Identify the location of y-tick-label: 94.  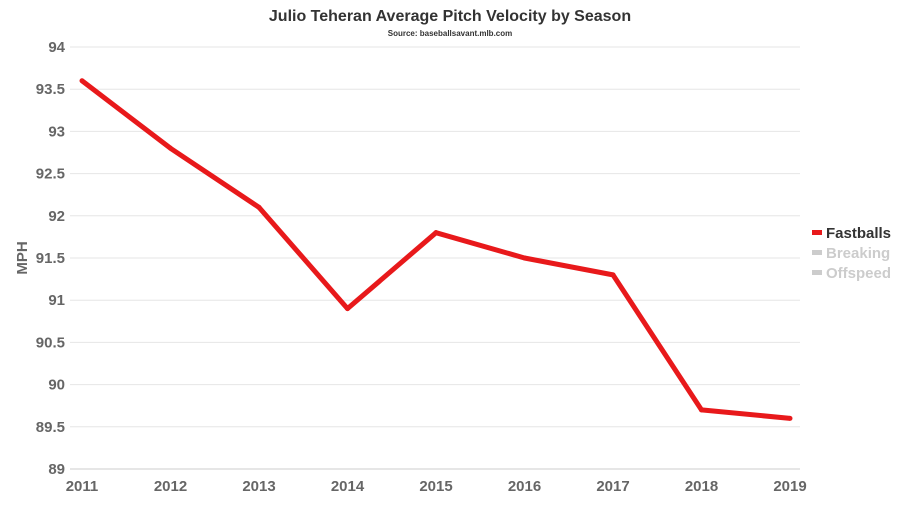
(56, 47).